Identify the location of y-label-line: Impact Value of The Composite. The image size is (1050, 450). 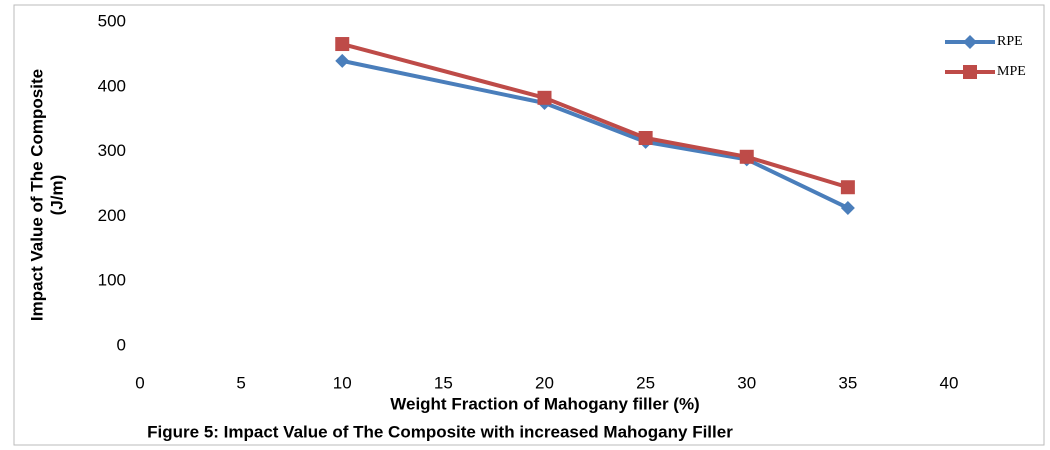
(36, 195).